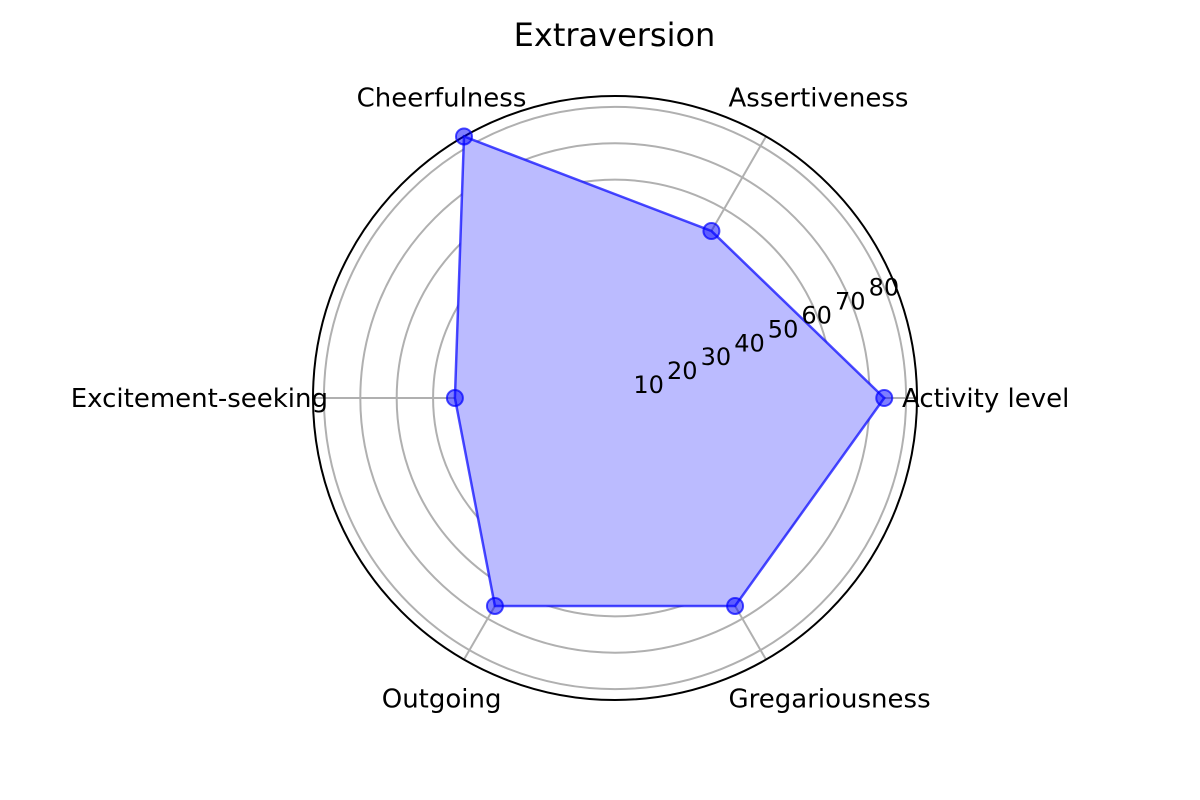  I want to click on radial-tick-label: 30, so click(716, 357).